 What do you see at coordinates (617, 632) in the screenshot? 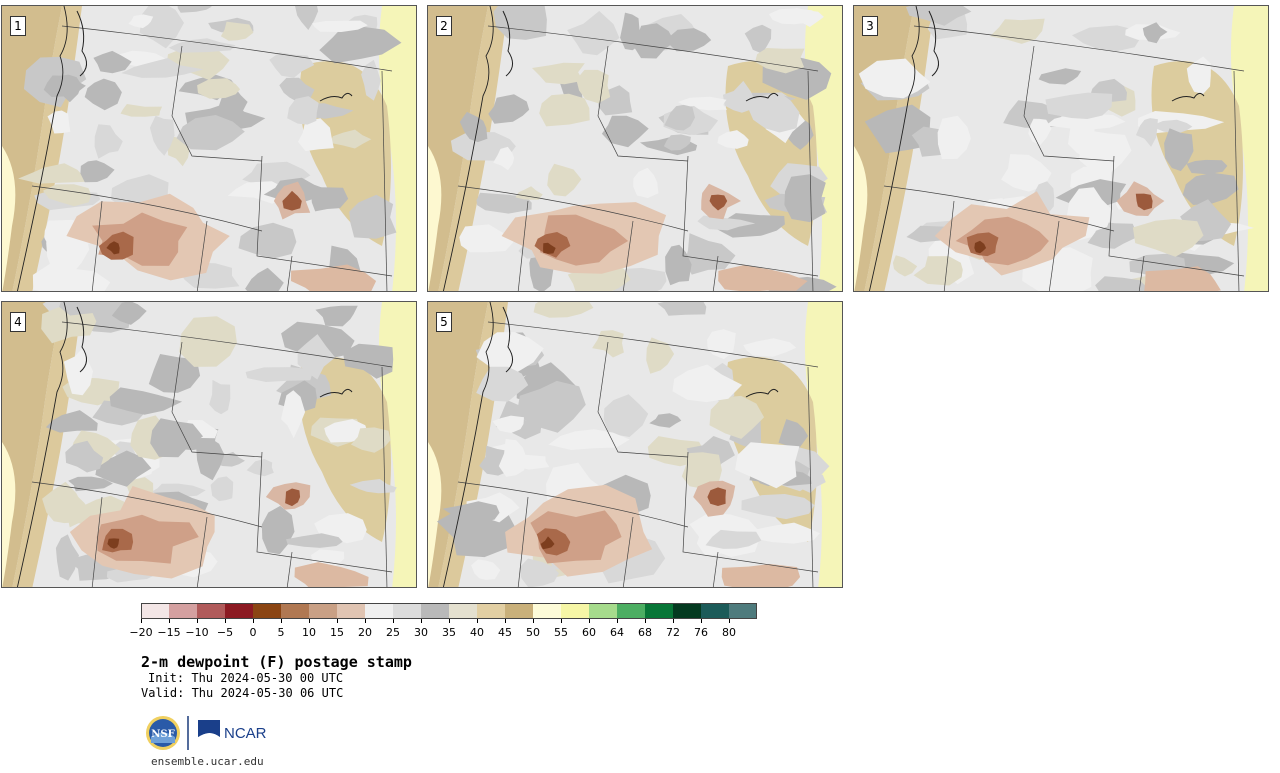
I see `colorbar-tick-label: 64` at bounding box center [617, 632].